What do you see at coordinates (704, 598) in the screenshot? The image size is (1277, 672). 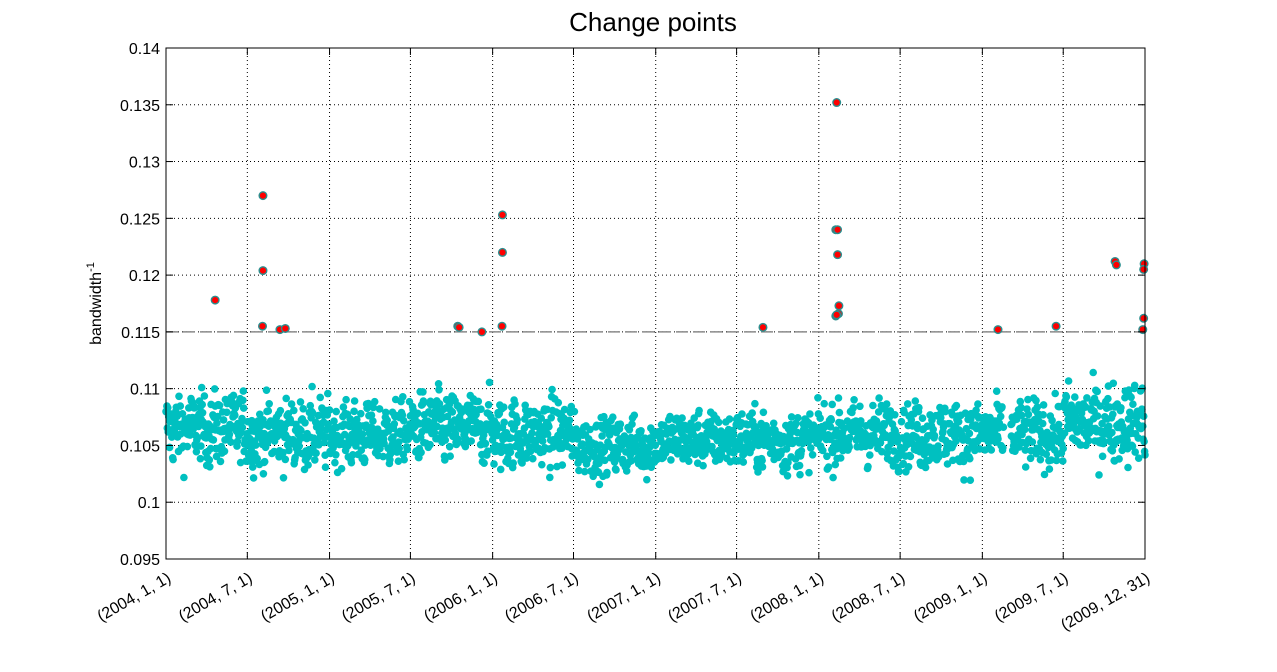 I see `x-tick-label: (2007, 7, 1)` at bounding box center [704, 598].